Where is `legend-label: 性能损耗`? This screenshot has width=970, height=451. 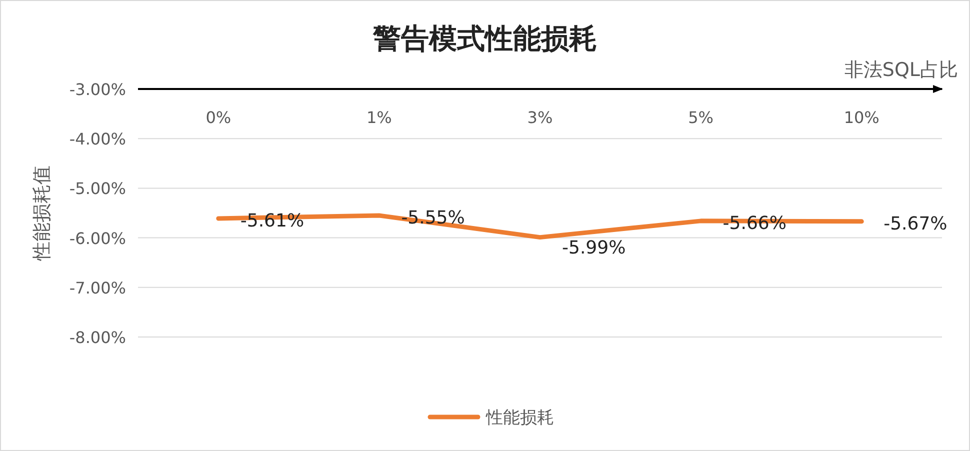
legend-label: 性能损耗 is located at coordinates (519, 418).